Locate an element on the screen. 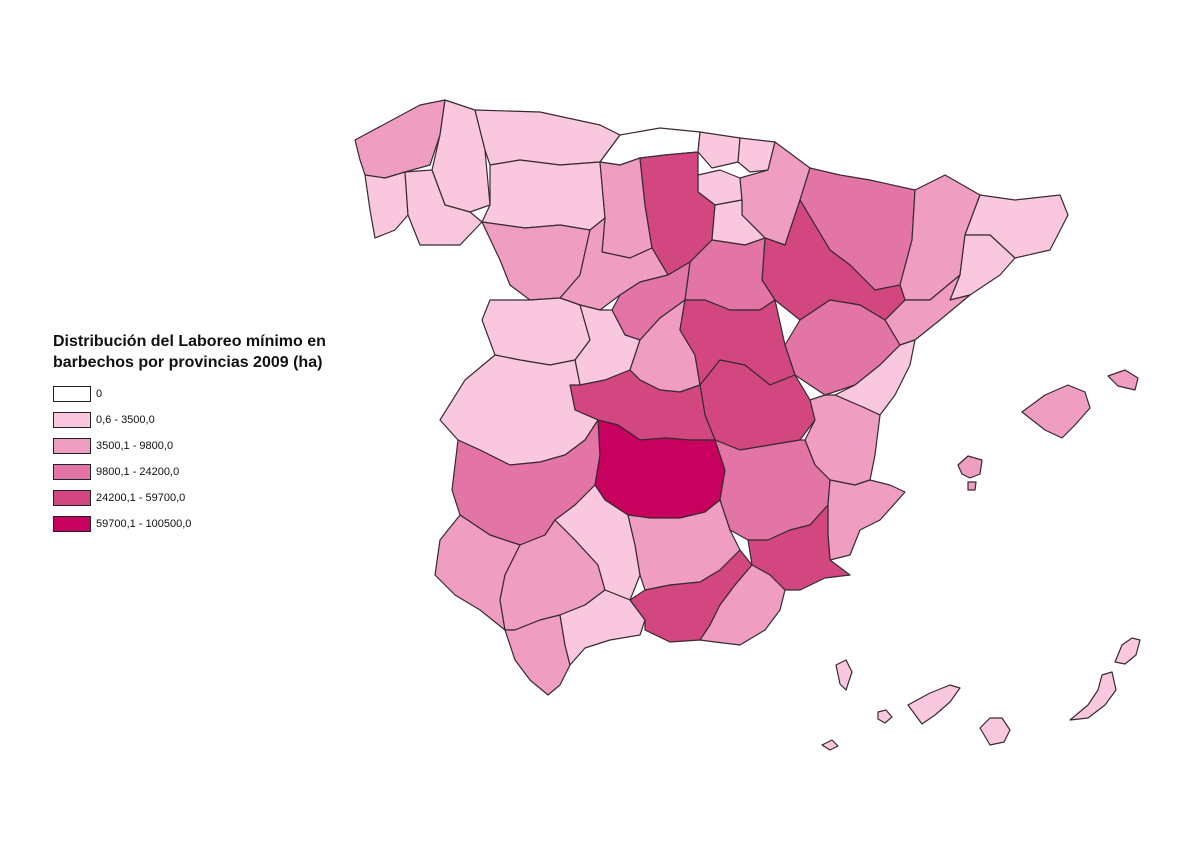  region-pontevedra is located at coordinates (386, 205).